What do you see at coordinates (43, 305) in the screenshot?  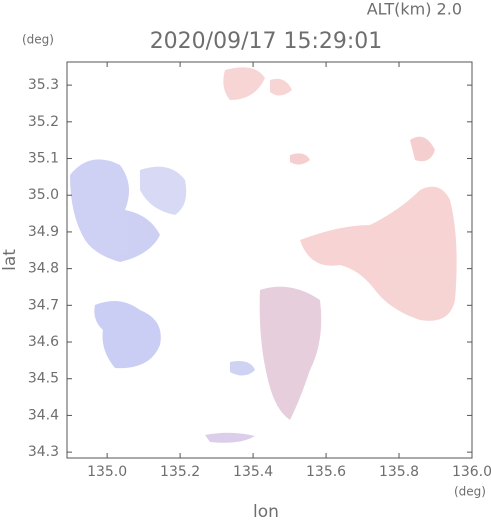 I see `y-tick-label: 34.7` at bounding box center [43, 305].